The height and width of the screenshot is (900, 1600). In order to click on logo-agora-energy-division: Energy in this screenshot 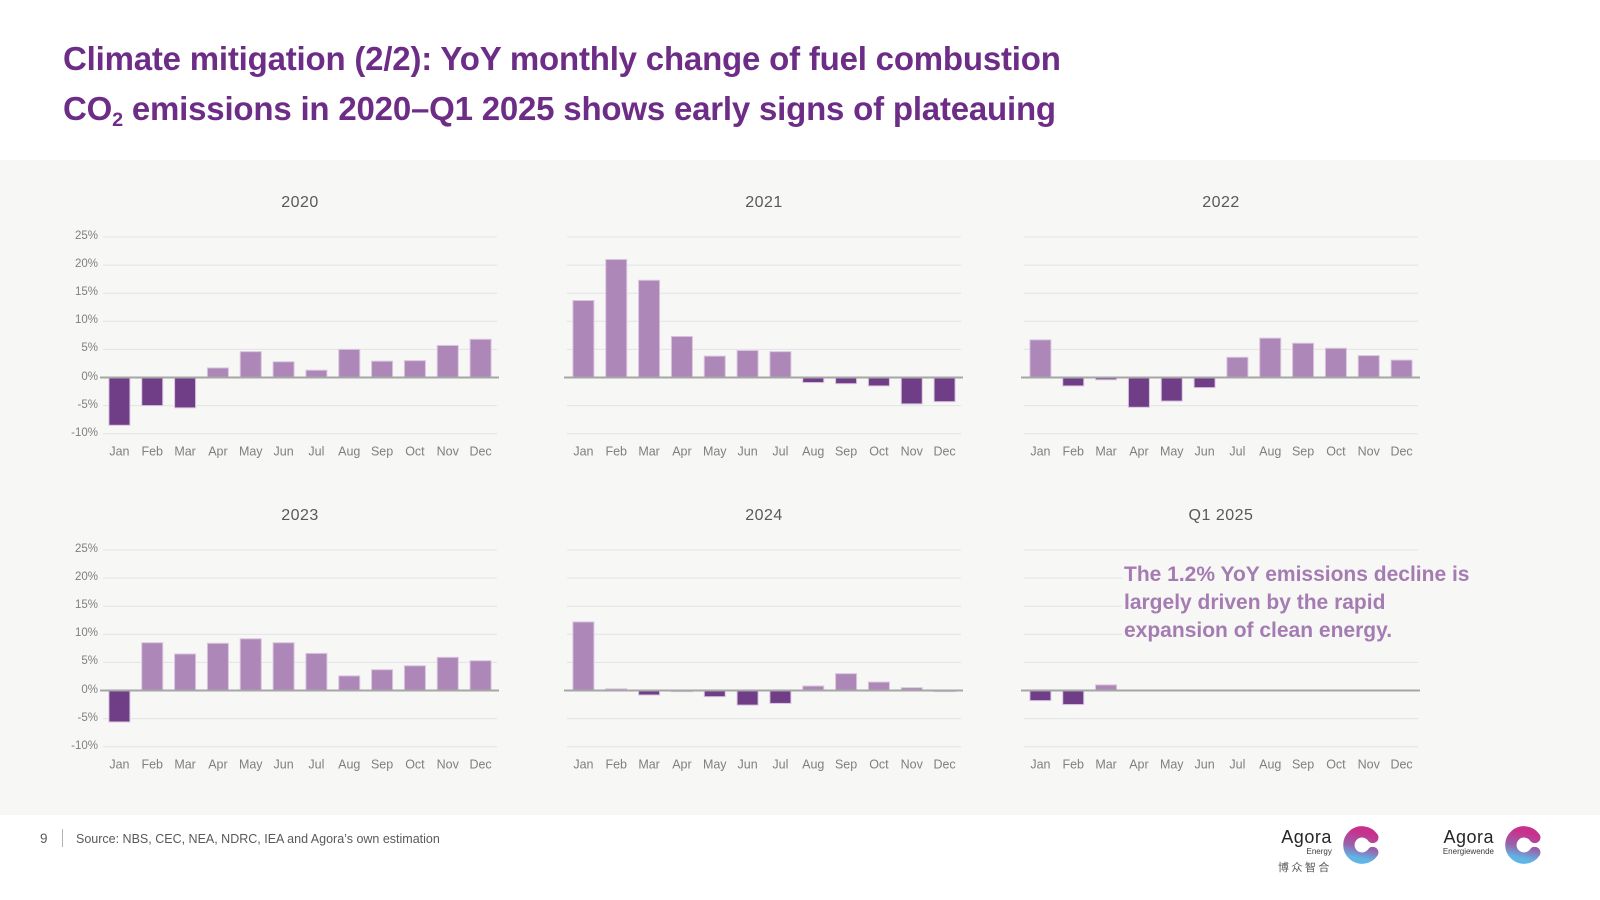, I will do `click(1319, 851)`.